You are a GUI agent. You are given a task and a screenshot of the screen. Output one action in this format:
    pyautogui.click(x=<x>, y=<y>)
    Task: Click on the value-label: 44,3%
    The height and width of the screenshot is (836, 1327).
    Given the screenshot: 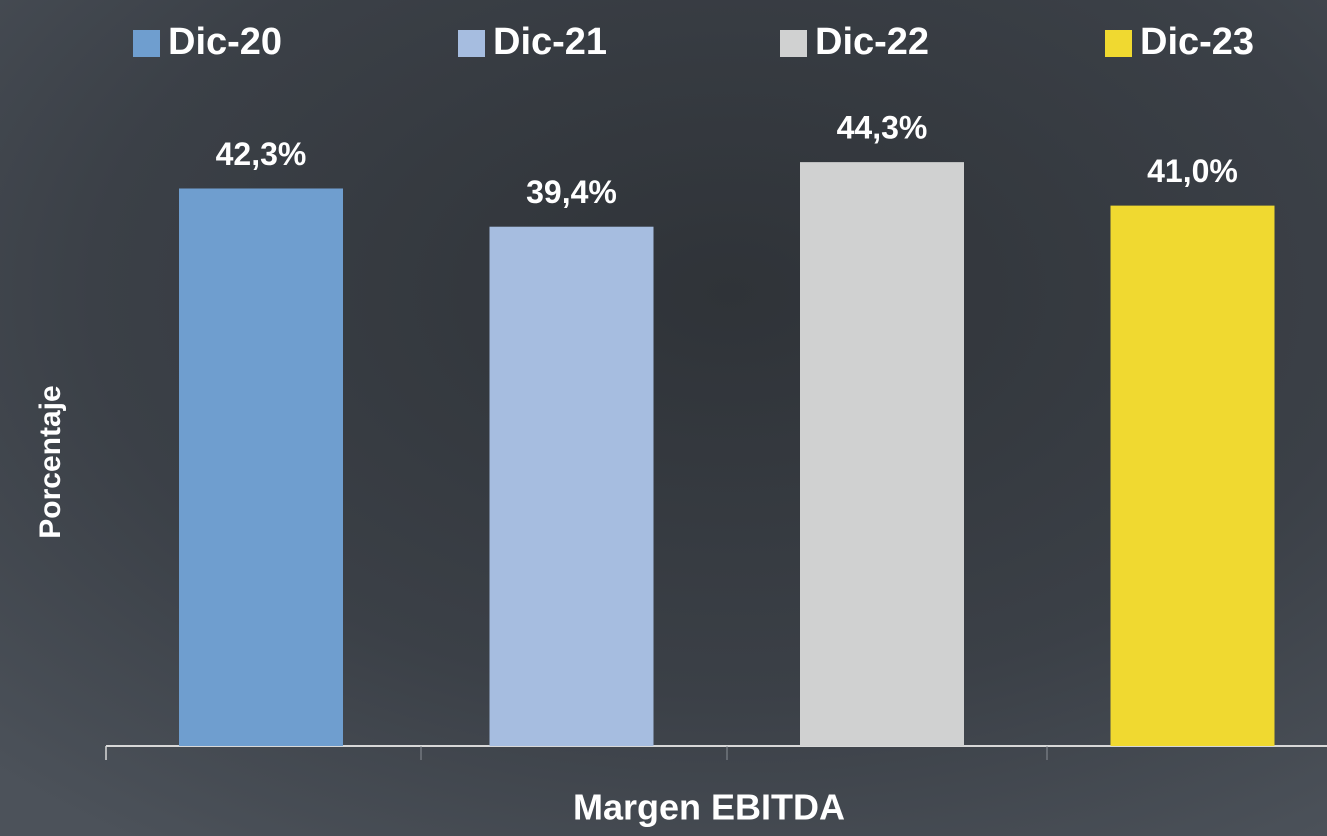 What is the action you would take?
    pyautogui.click(x=882, y=128)
    